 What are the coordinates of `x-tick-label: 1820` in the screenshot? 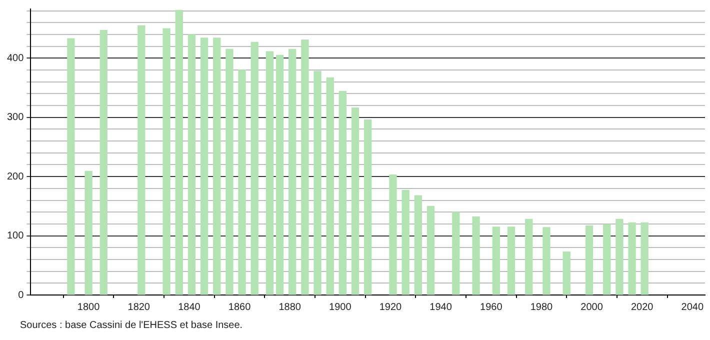 It's located at (139, 307).